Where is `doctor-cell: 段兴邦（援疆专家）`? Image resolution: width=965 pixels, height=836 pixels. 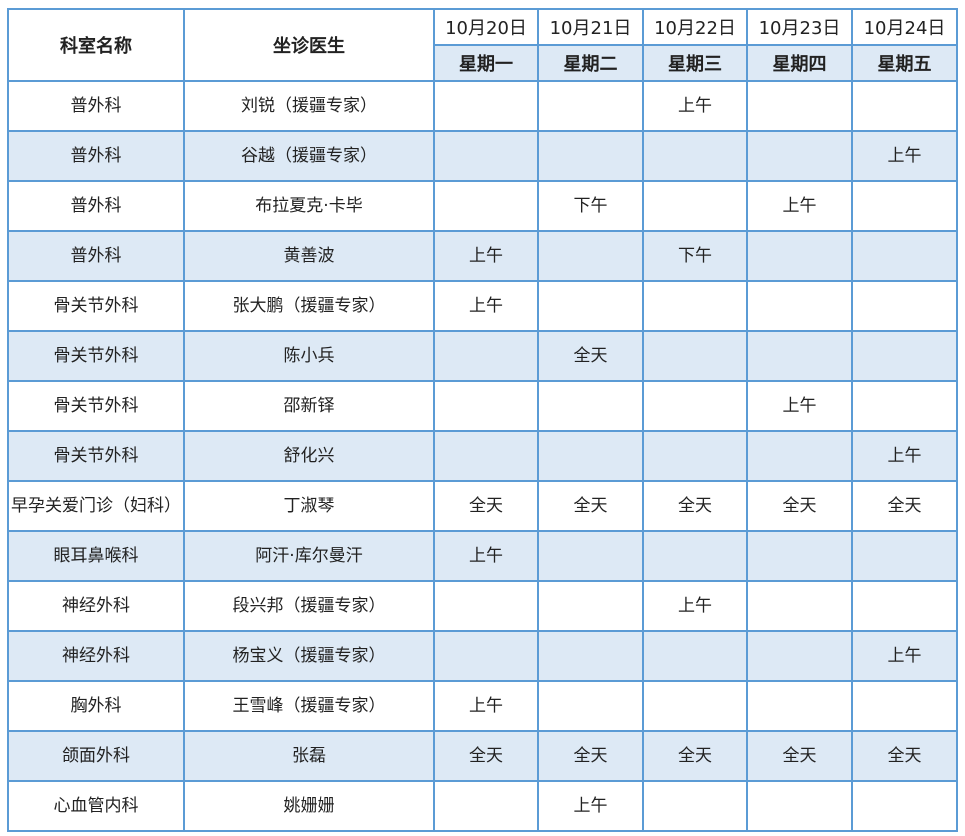
doctor-cell: 段兴邦（援疆专家） is located at coordinates (309, 606).